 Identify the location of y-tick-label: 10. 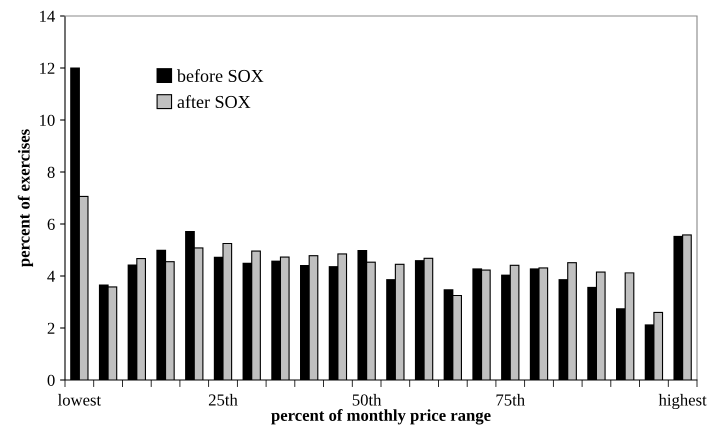
(47, 120).